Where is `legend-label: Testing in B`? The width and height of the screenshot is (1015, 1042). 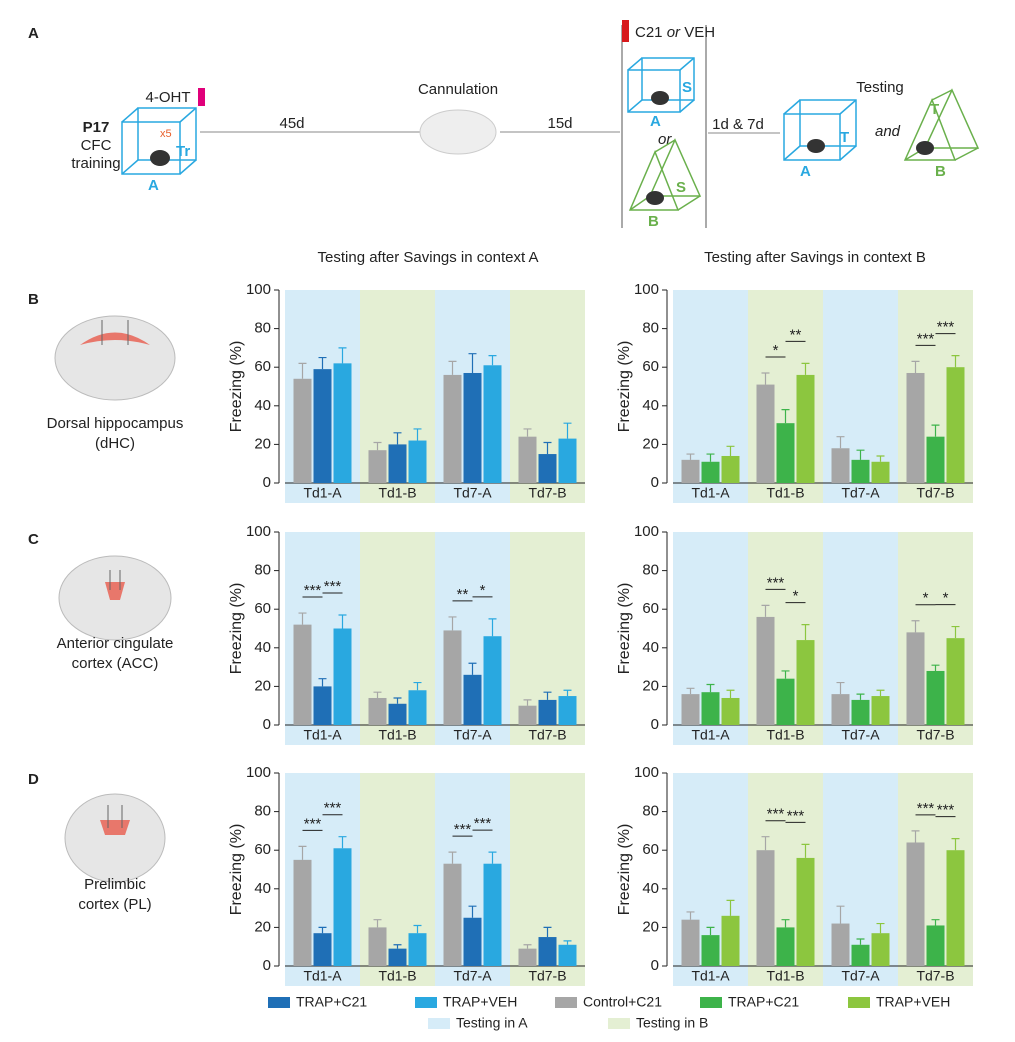
legend-label: Testing in B is located at coordinates (672, 1023).